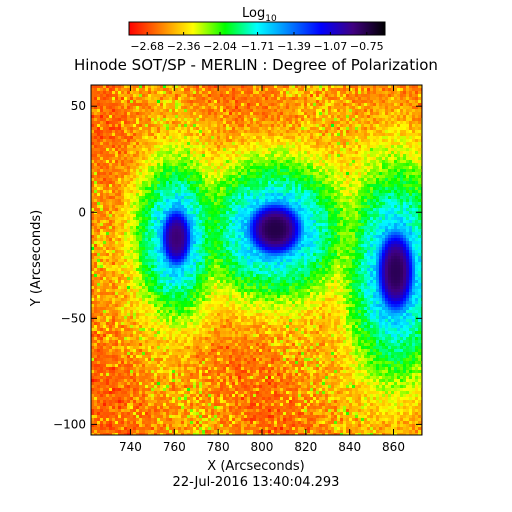 The width and height of the screenshot is (512, 512). I want to click on y-tick-label: −100, so click(69, 424).